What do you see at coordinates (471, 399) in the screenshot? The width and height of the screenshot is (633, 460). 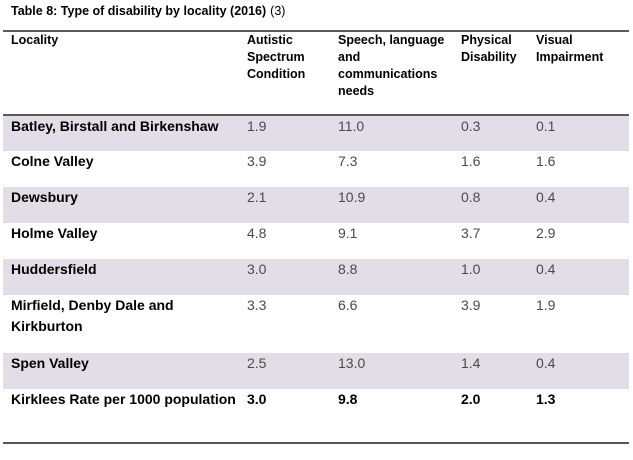 I see `value-cell: 2.0` at bounding box center [471, 399].